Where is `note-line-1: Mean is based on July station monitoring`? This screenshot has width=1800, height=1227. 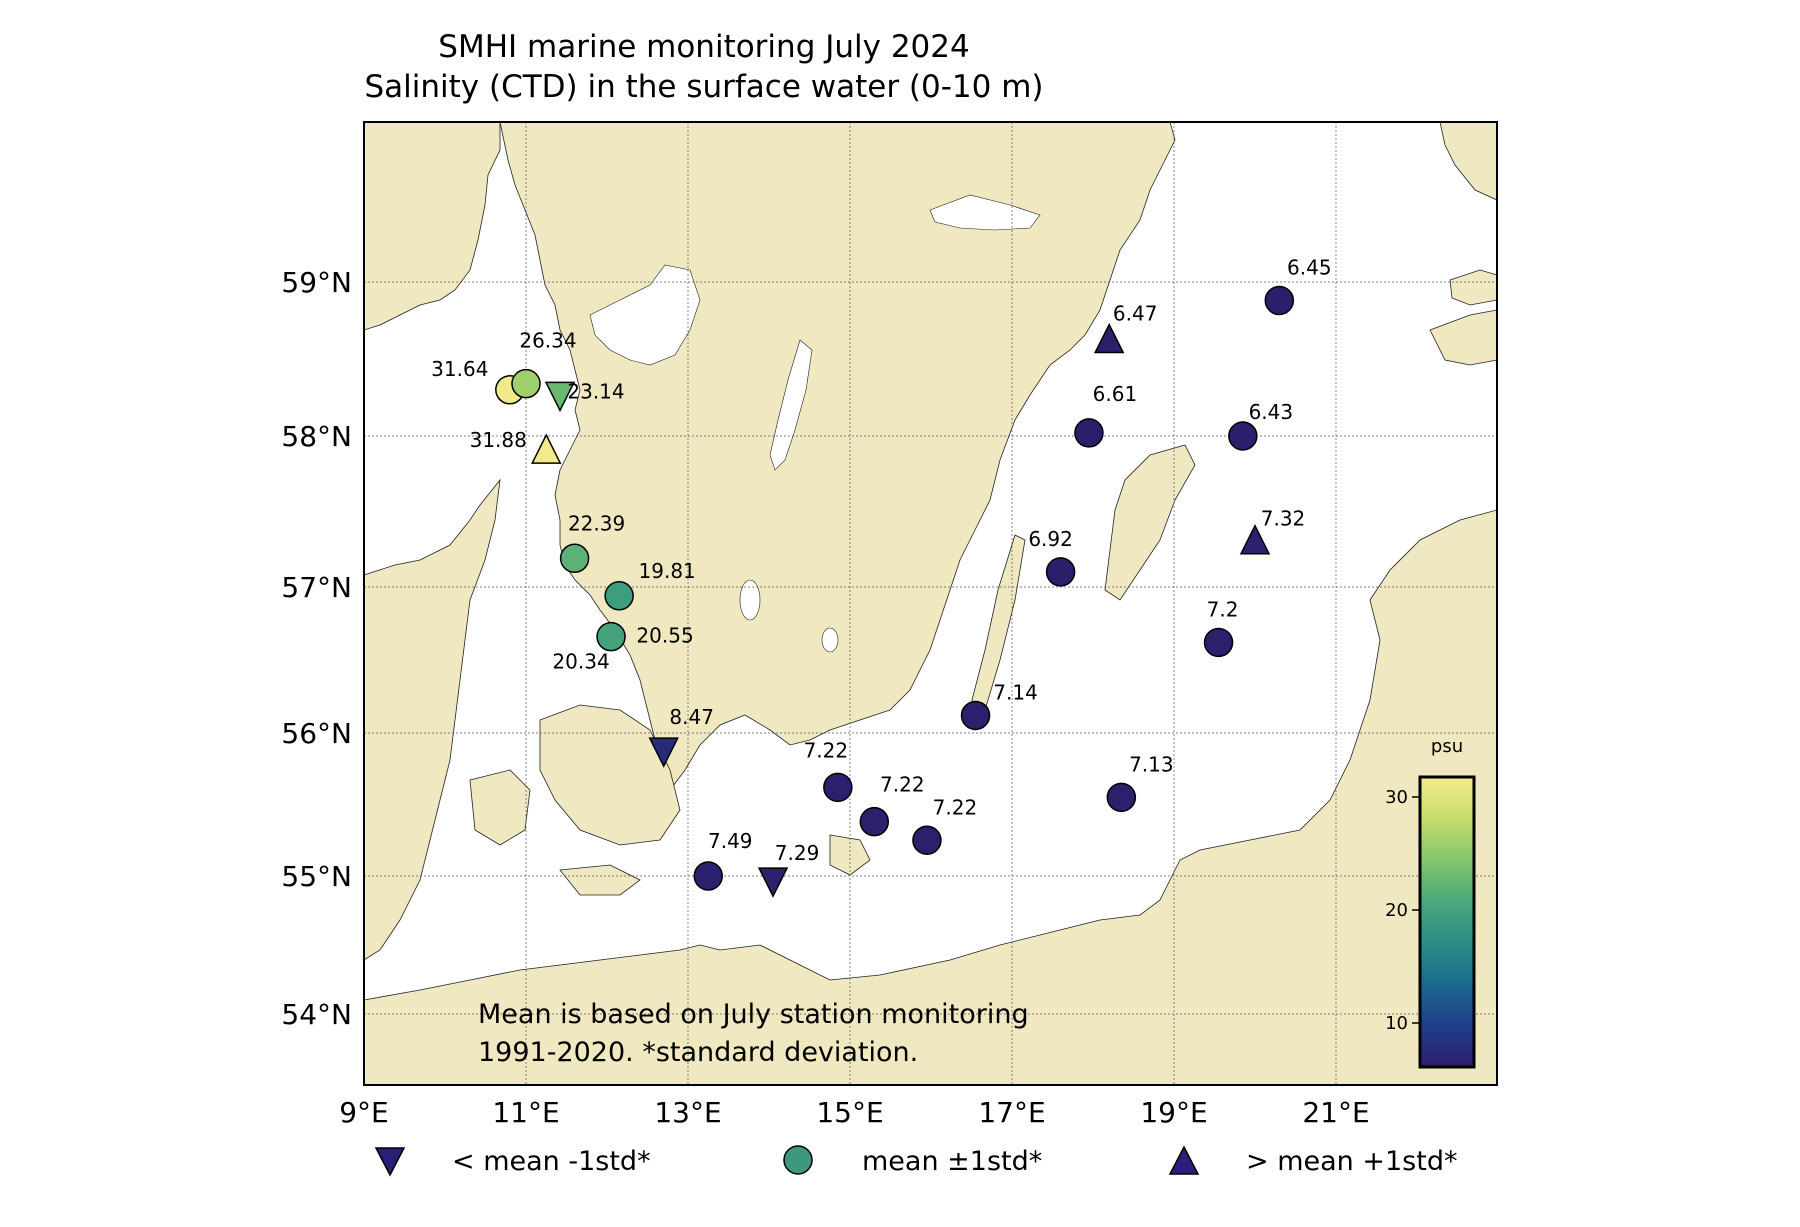
note-line-1: Mean is based on July station monitoring is located at coordinates (753, 1014).